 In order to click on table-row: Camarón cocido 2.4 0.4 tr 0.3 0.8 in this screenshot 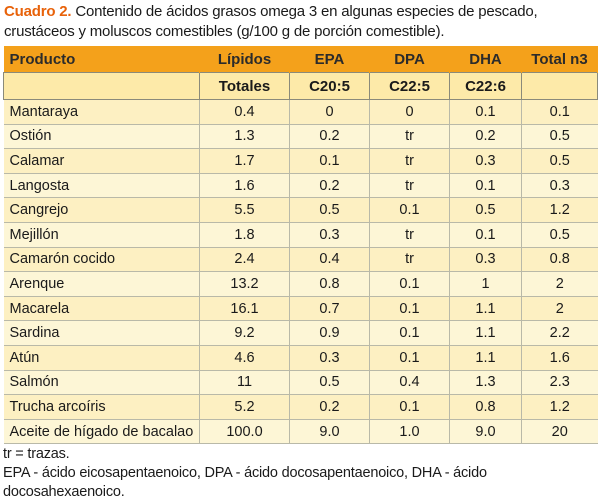, I will do `click(300, 260)`.